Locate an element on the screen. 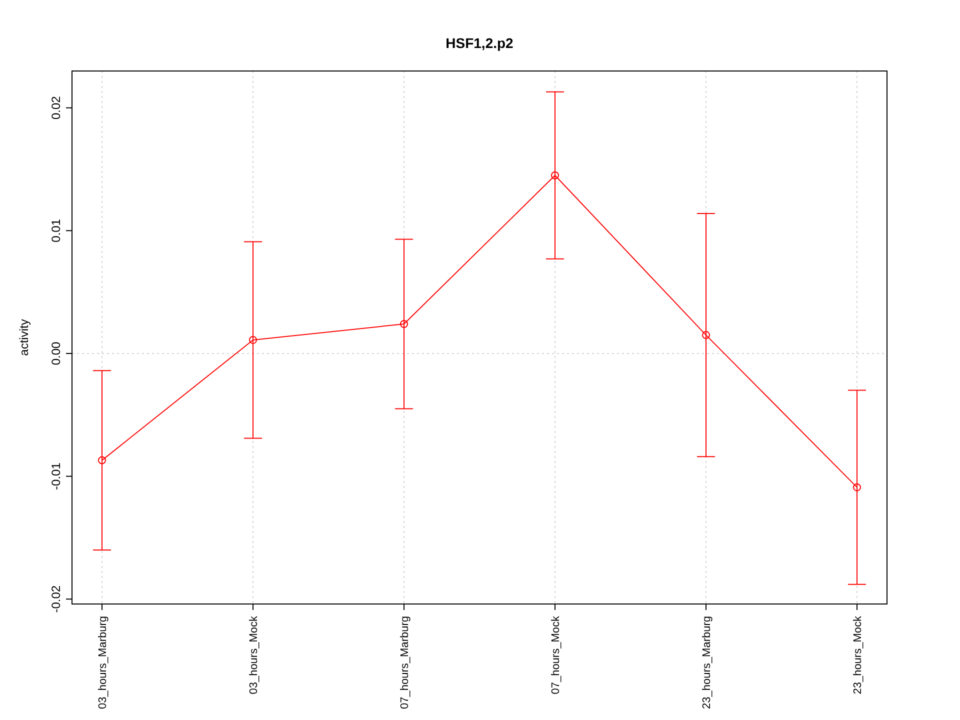 Image resolution: width=960 pixels, height=720 pixels. y-tick-label: 0.02 is located at coordinates (56, 108).